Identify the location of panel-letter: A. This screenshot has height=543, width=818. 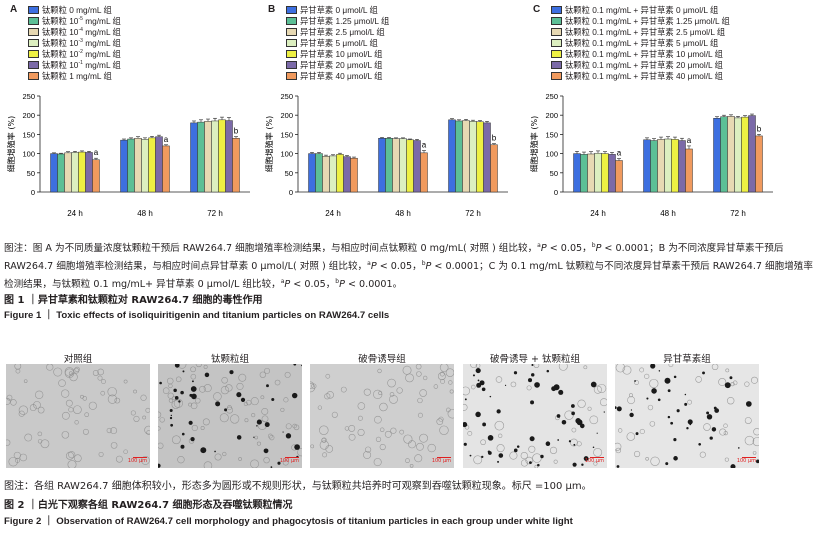
(14, 9).